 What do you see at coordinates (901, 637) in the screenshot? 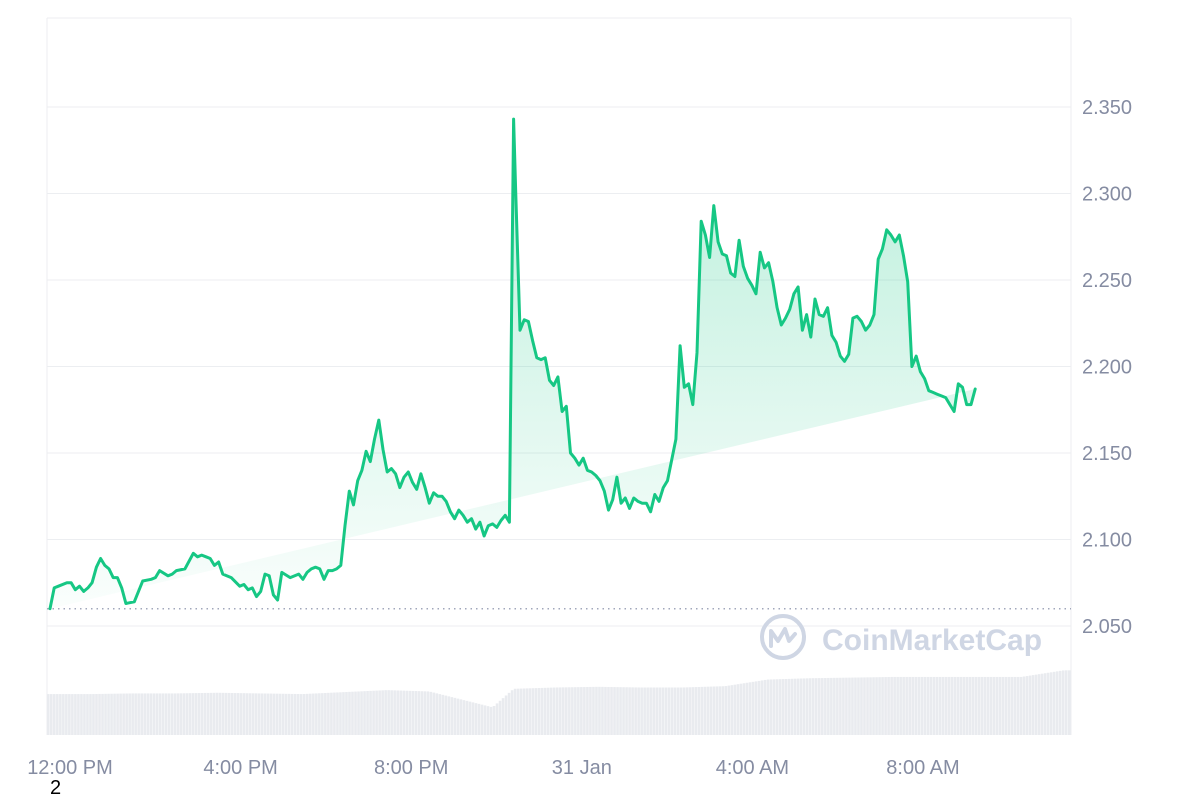
I see `coinmarketcap-watermark: CoinMarketCap` at bounding box center [901, 637].